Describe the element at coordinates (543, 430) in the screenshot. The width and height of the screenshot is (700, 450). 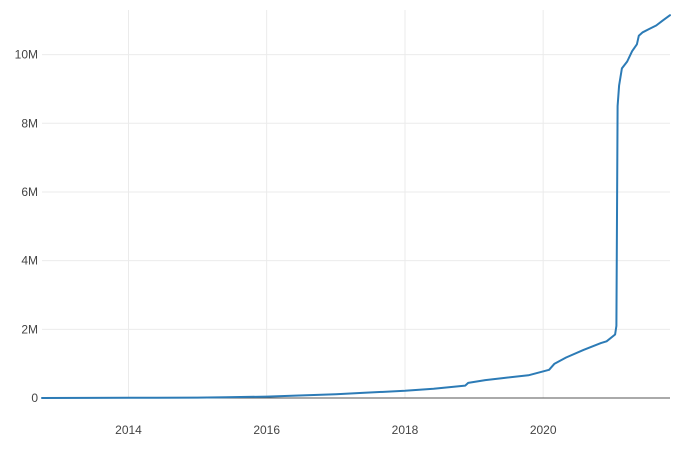
I see `x-tick-label: 2020` at that location.